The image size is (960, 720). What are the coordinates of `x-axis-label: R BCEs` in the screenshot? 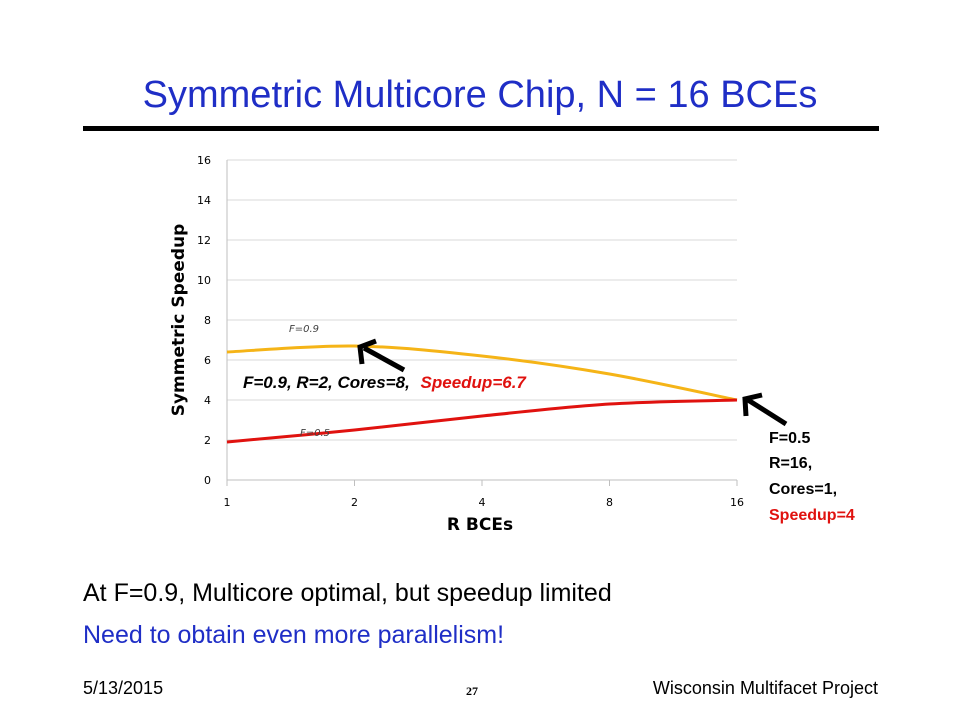 It's located at (480, 525).